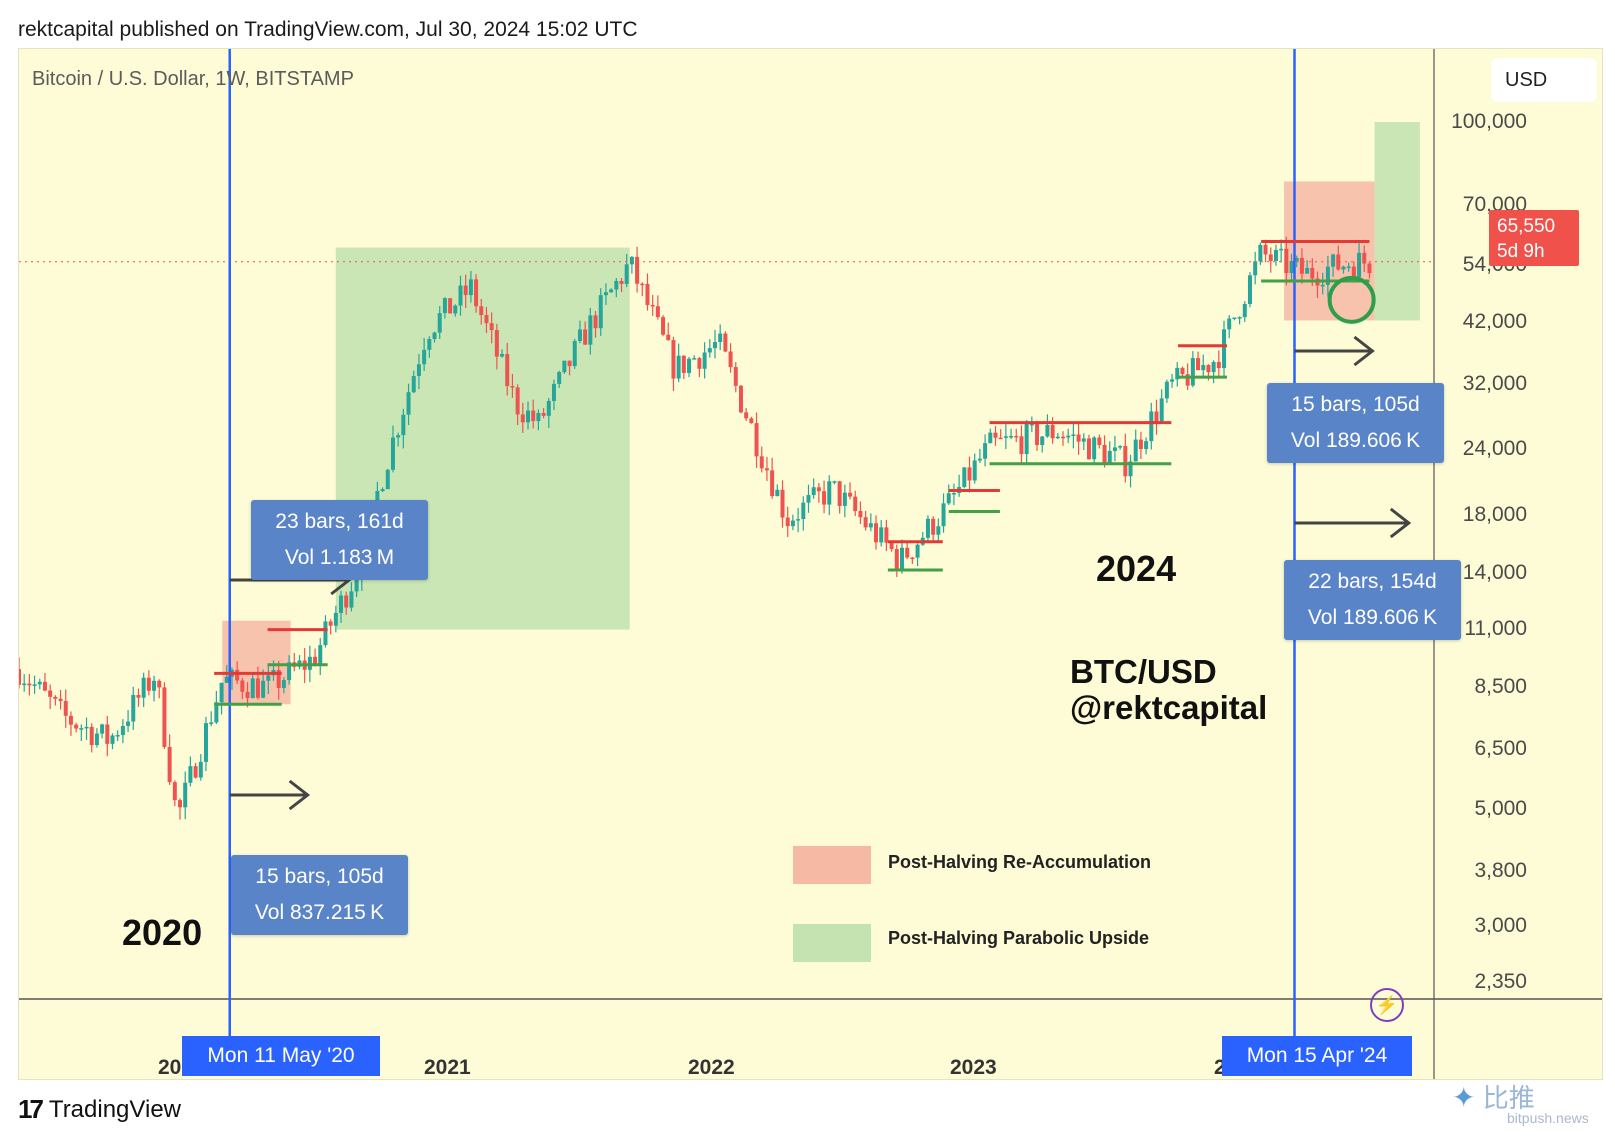 Image resolution: width=1615 pixels, height=1139 pixels. What do you see at coordinates (1387, 1005) in the screenshot?
I see `lightning-icon: ⚡` at bounding box center [1387, 1005].